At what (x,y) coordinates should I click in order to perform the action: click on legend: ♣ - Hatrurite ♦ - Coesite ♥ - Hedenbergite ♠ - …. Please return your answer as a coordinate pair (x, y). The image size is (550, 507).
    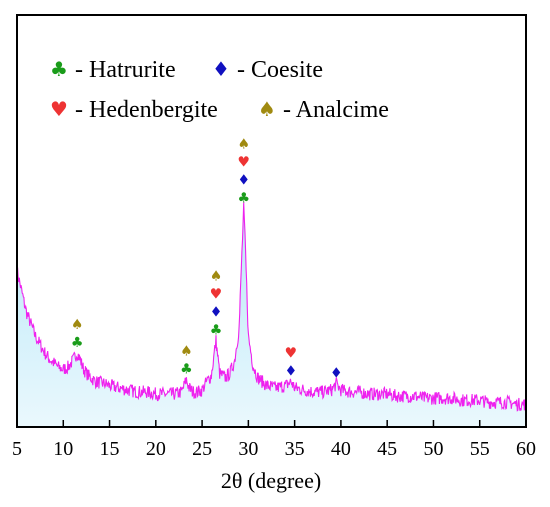
    Looking at the image, I should click on (219, 90).